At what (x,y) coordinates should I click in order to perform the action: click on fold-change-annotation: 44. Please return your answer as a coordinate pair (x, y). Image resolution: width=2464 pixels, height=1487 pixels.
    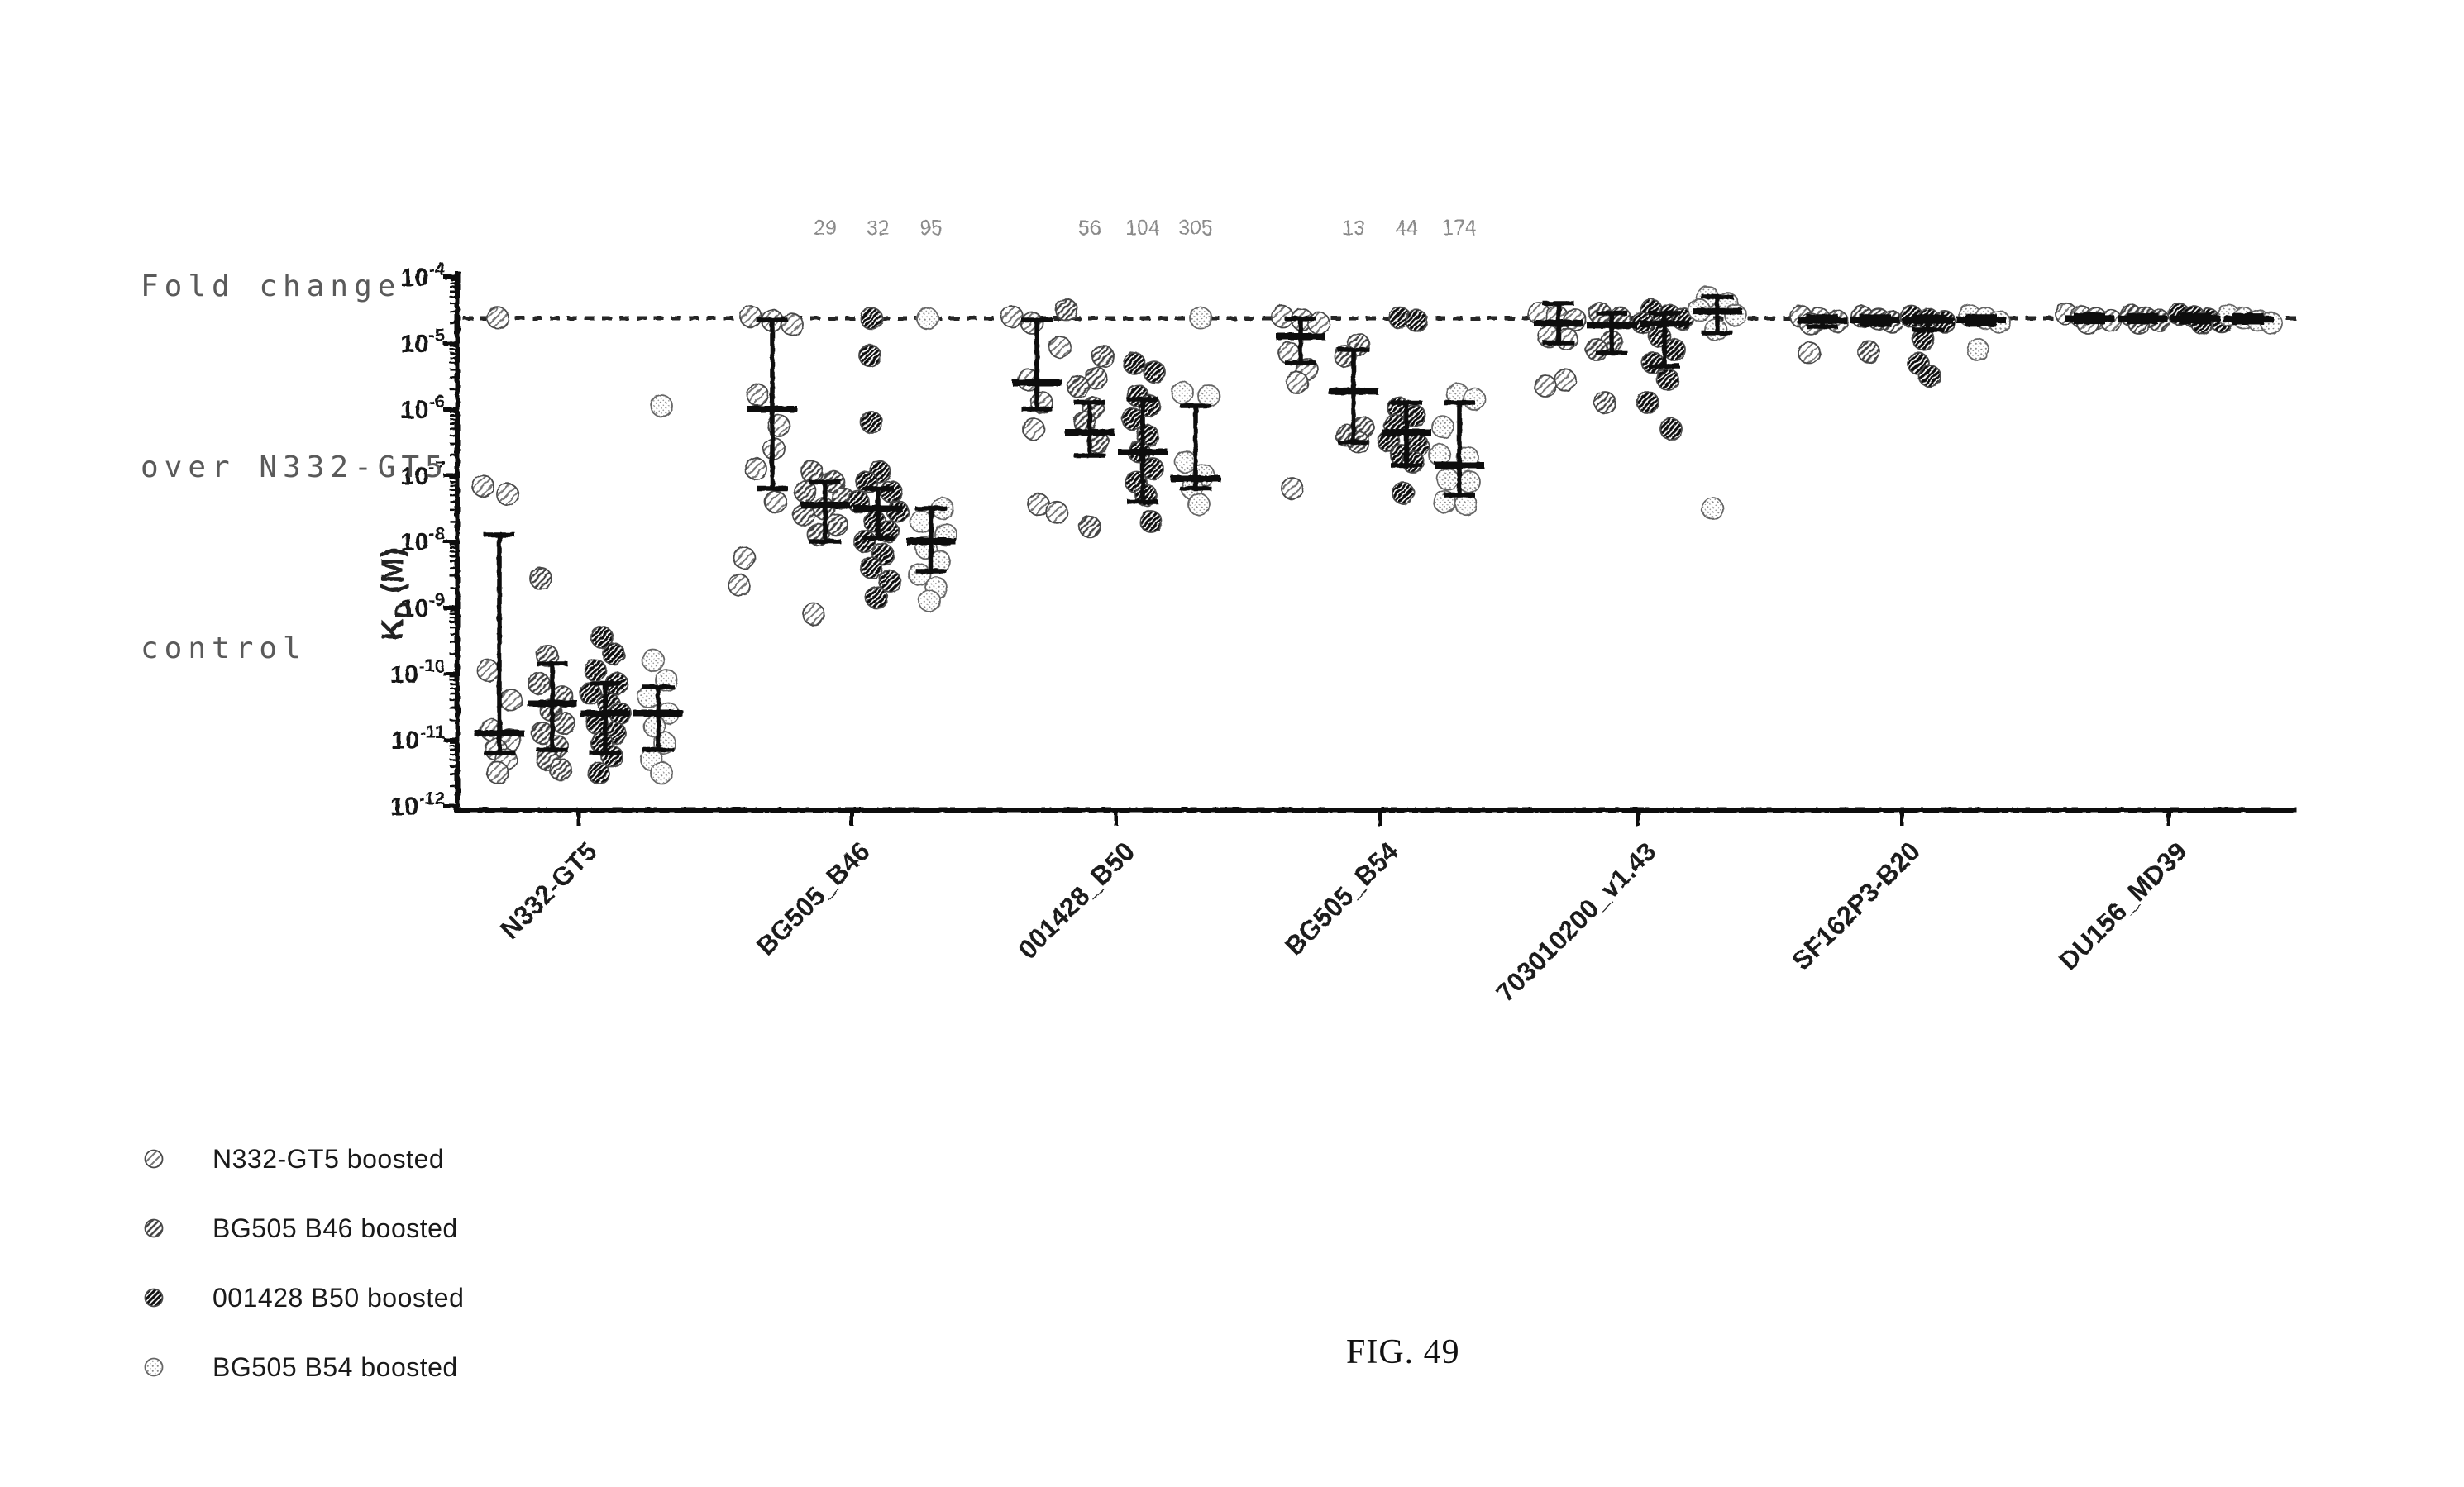
    Looking at the image, I should click on (1407, 228).